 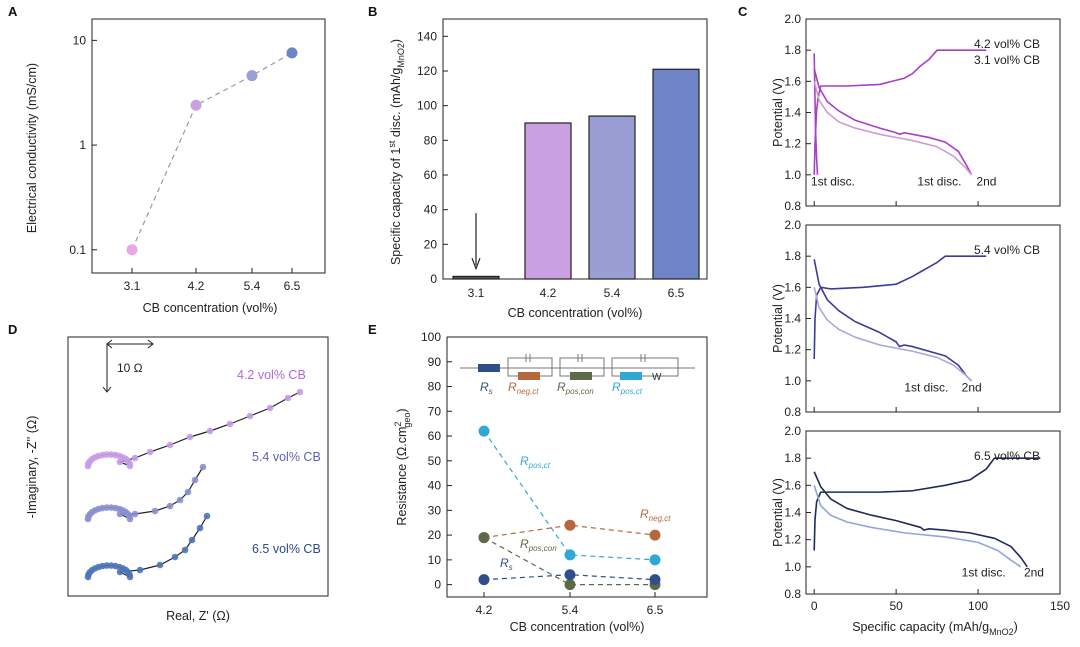 What do you see at coordinates (77, 250) in the screenshot?
I see `panel-a-ytick-label-0: 0.1` at bounding box center [77, 250].